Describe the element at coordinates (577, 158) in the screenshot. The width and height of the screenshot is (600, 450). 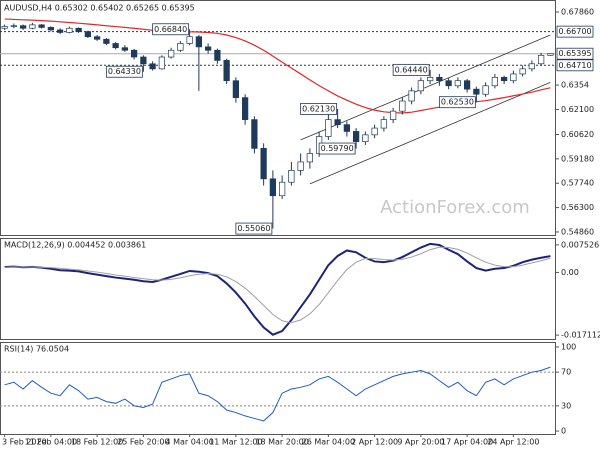
I see `y-tick-label: 0.59180` at that location.